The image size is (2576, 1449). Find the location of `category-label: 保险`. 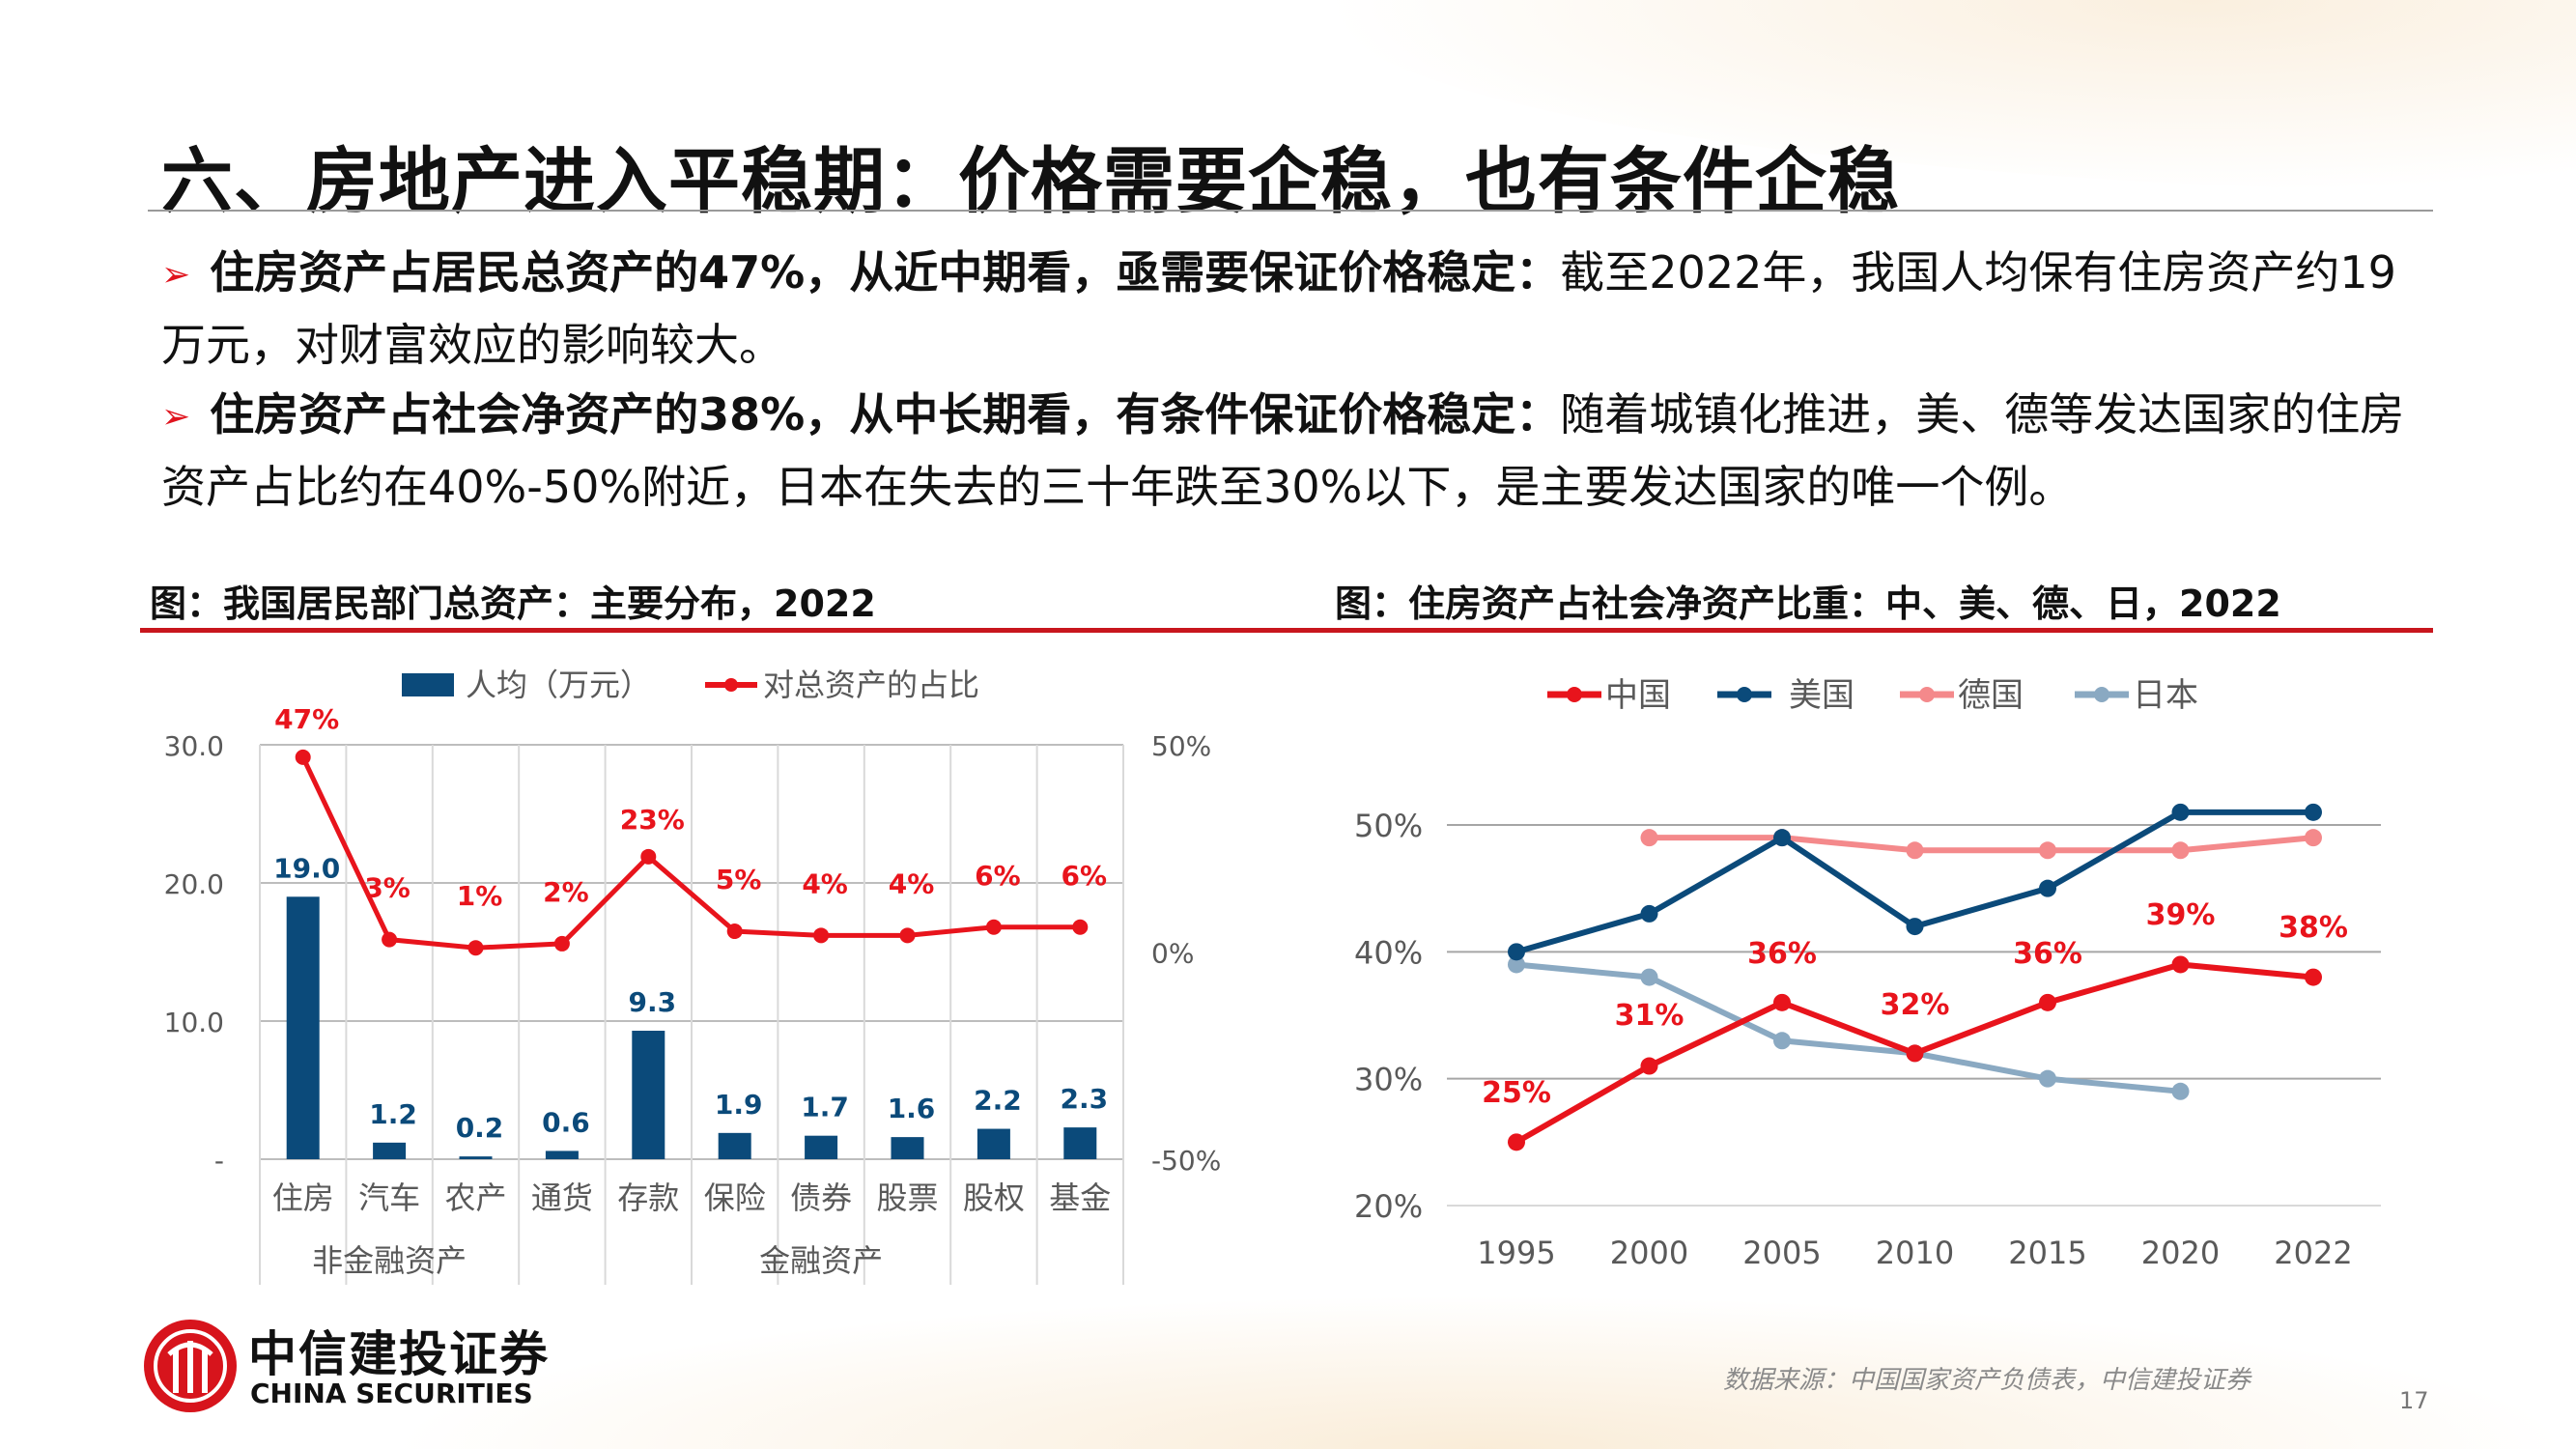

category-label: 保险 is located at coordinates (735, 1197).